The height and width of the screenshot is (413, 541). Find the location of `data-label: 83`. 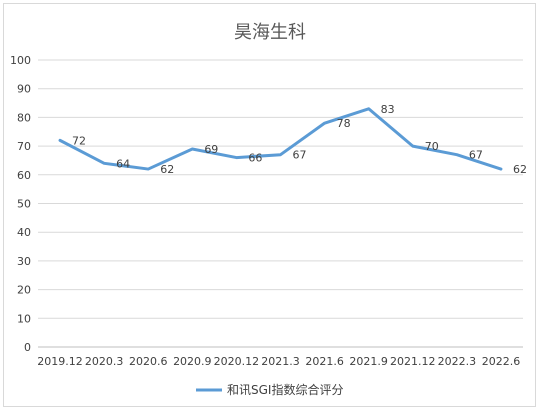

data-label: 83 is located at coordinates (388, 109).